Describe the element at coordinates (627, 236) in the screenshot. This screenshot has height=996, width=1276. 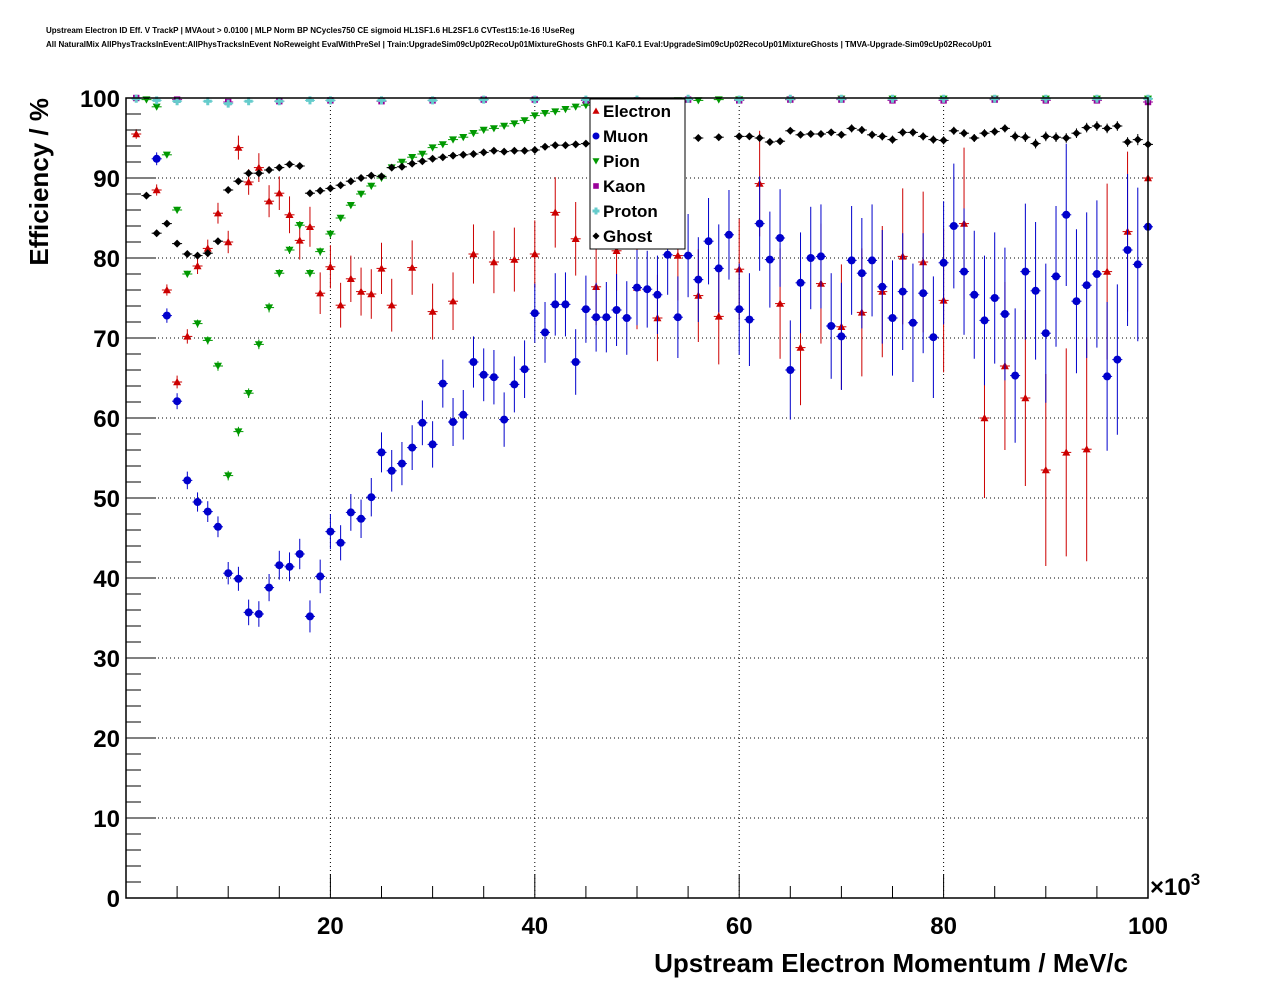
I see `legend-label: Ghost` at that location.